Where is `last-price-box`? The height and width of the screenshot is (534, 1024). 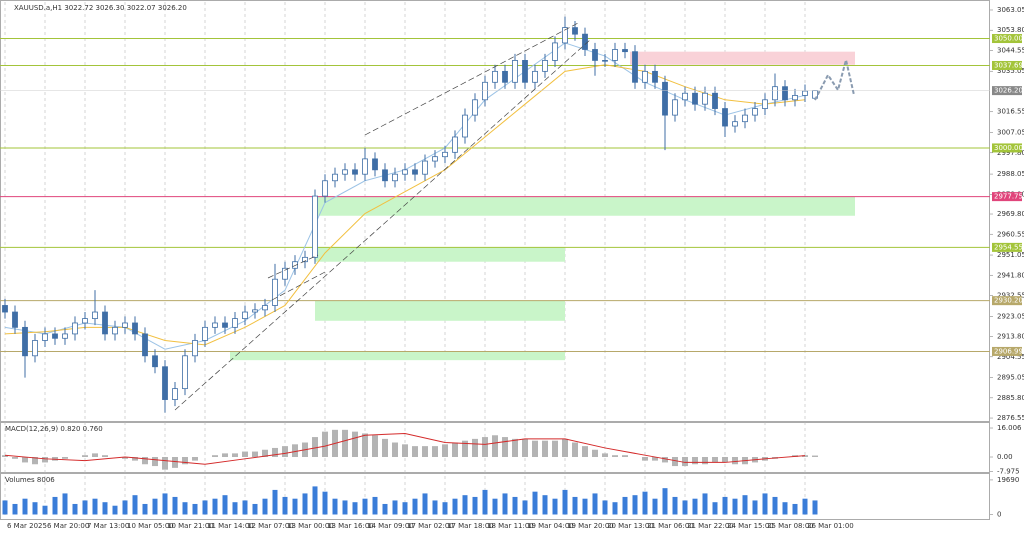 last-price-box is located at coordinates (1007, 91).